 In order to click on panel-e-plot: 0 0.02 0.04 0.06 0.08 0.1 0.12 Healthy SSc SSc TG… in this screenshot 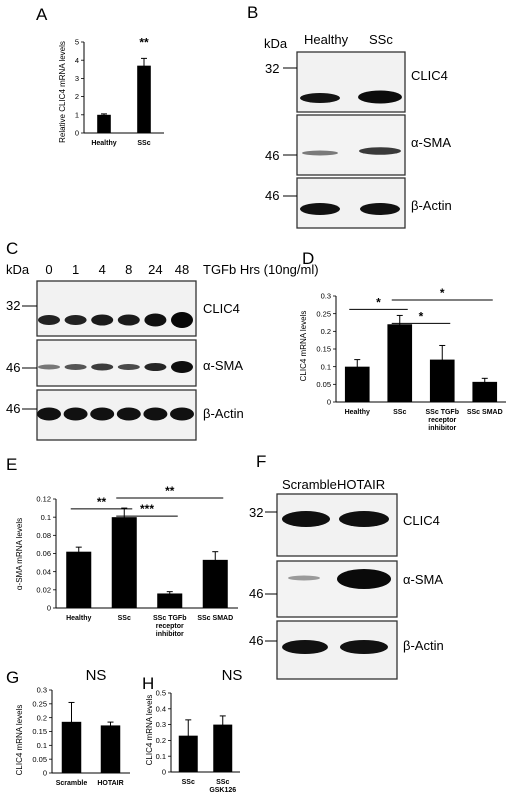, I will do `click(137, 561)`.